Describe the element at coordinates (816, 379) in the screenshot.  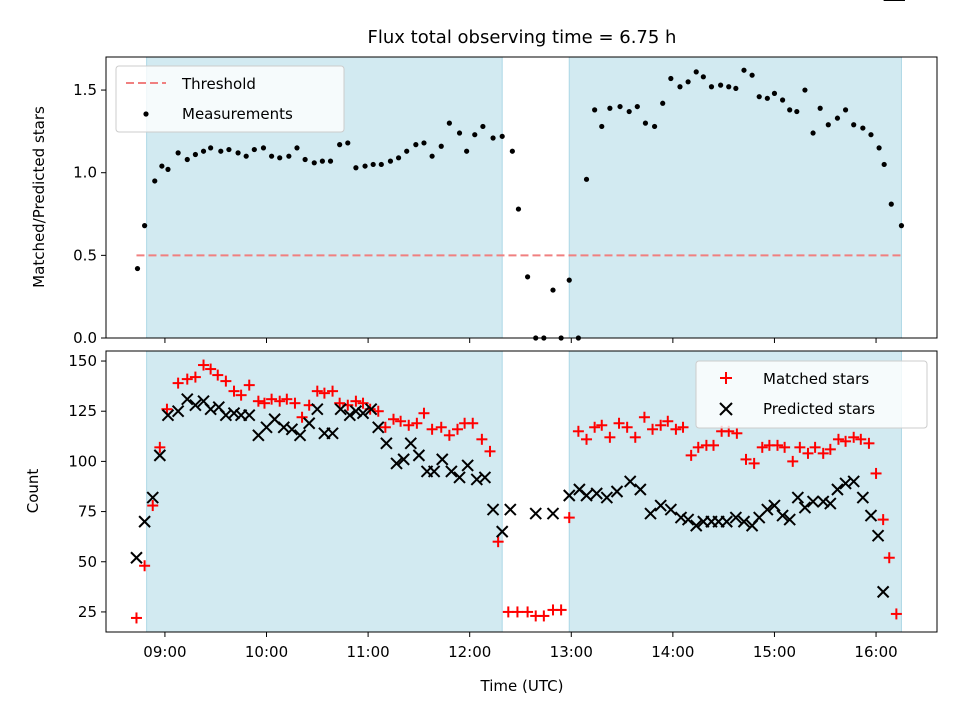
I see `legend-matched-label: Matched stars` at that location.